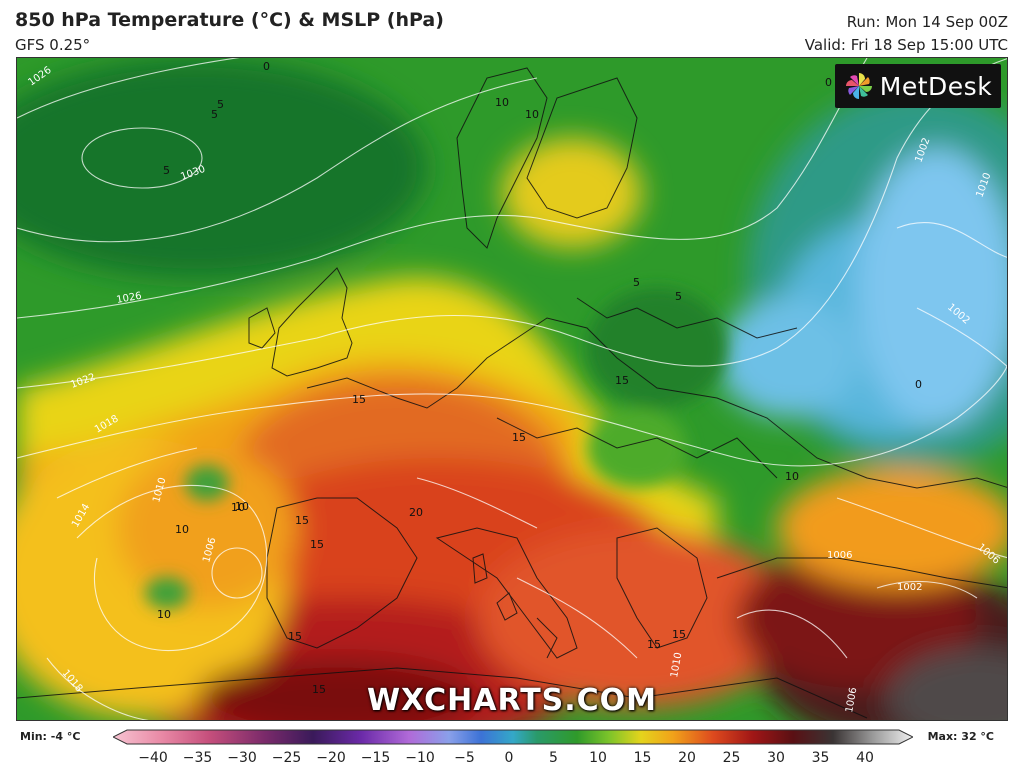 The width and height of the screenshot is (1024, 784). I want to click on valid-label: Valid: Fri 18 Sep 15:00 UTC, so click(906, 45).